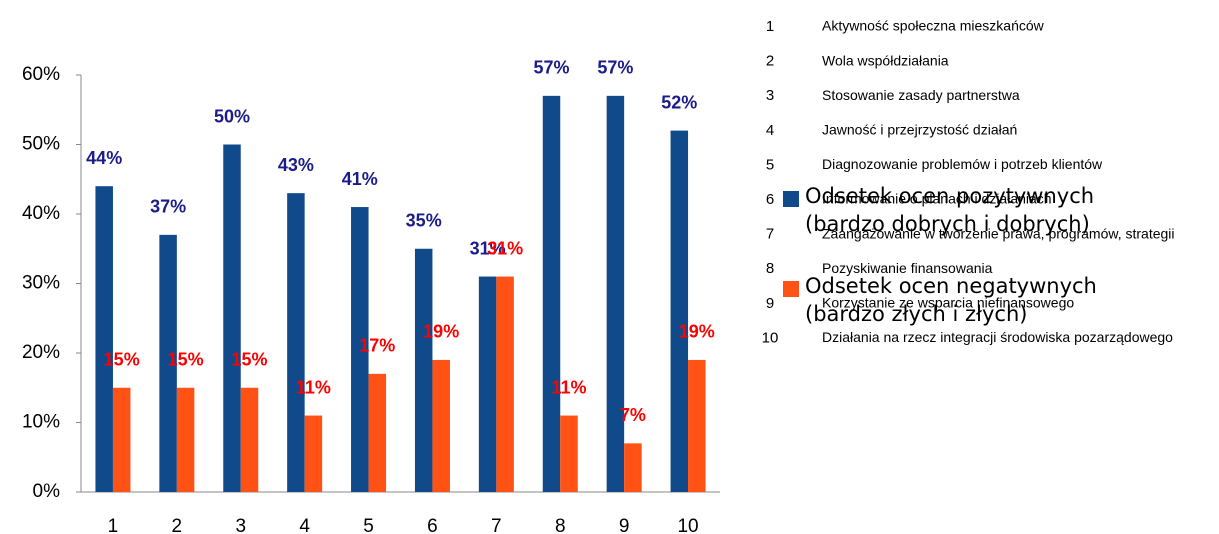 The width and height of the screenshot is (1219, 534). Describe the element at coordinates (377, 346) in the screenshot. I see `data-label: 17%` at that location.